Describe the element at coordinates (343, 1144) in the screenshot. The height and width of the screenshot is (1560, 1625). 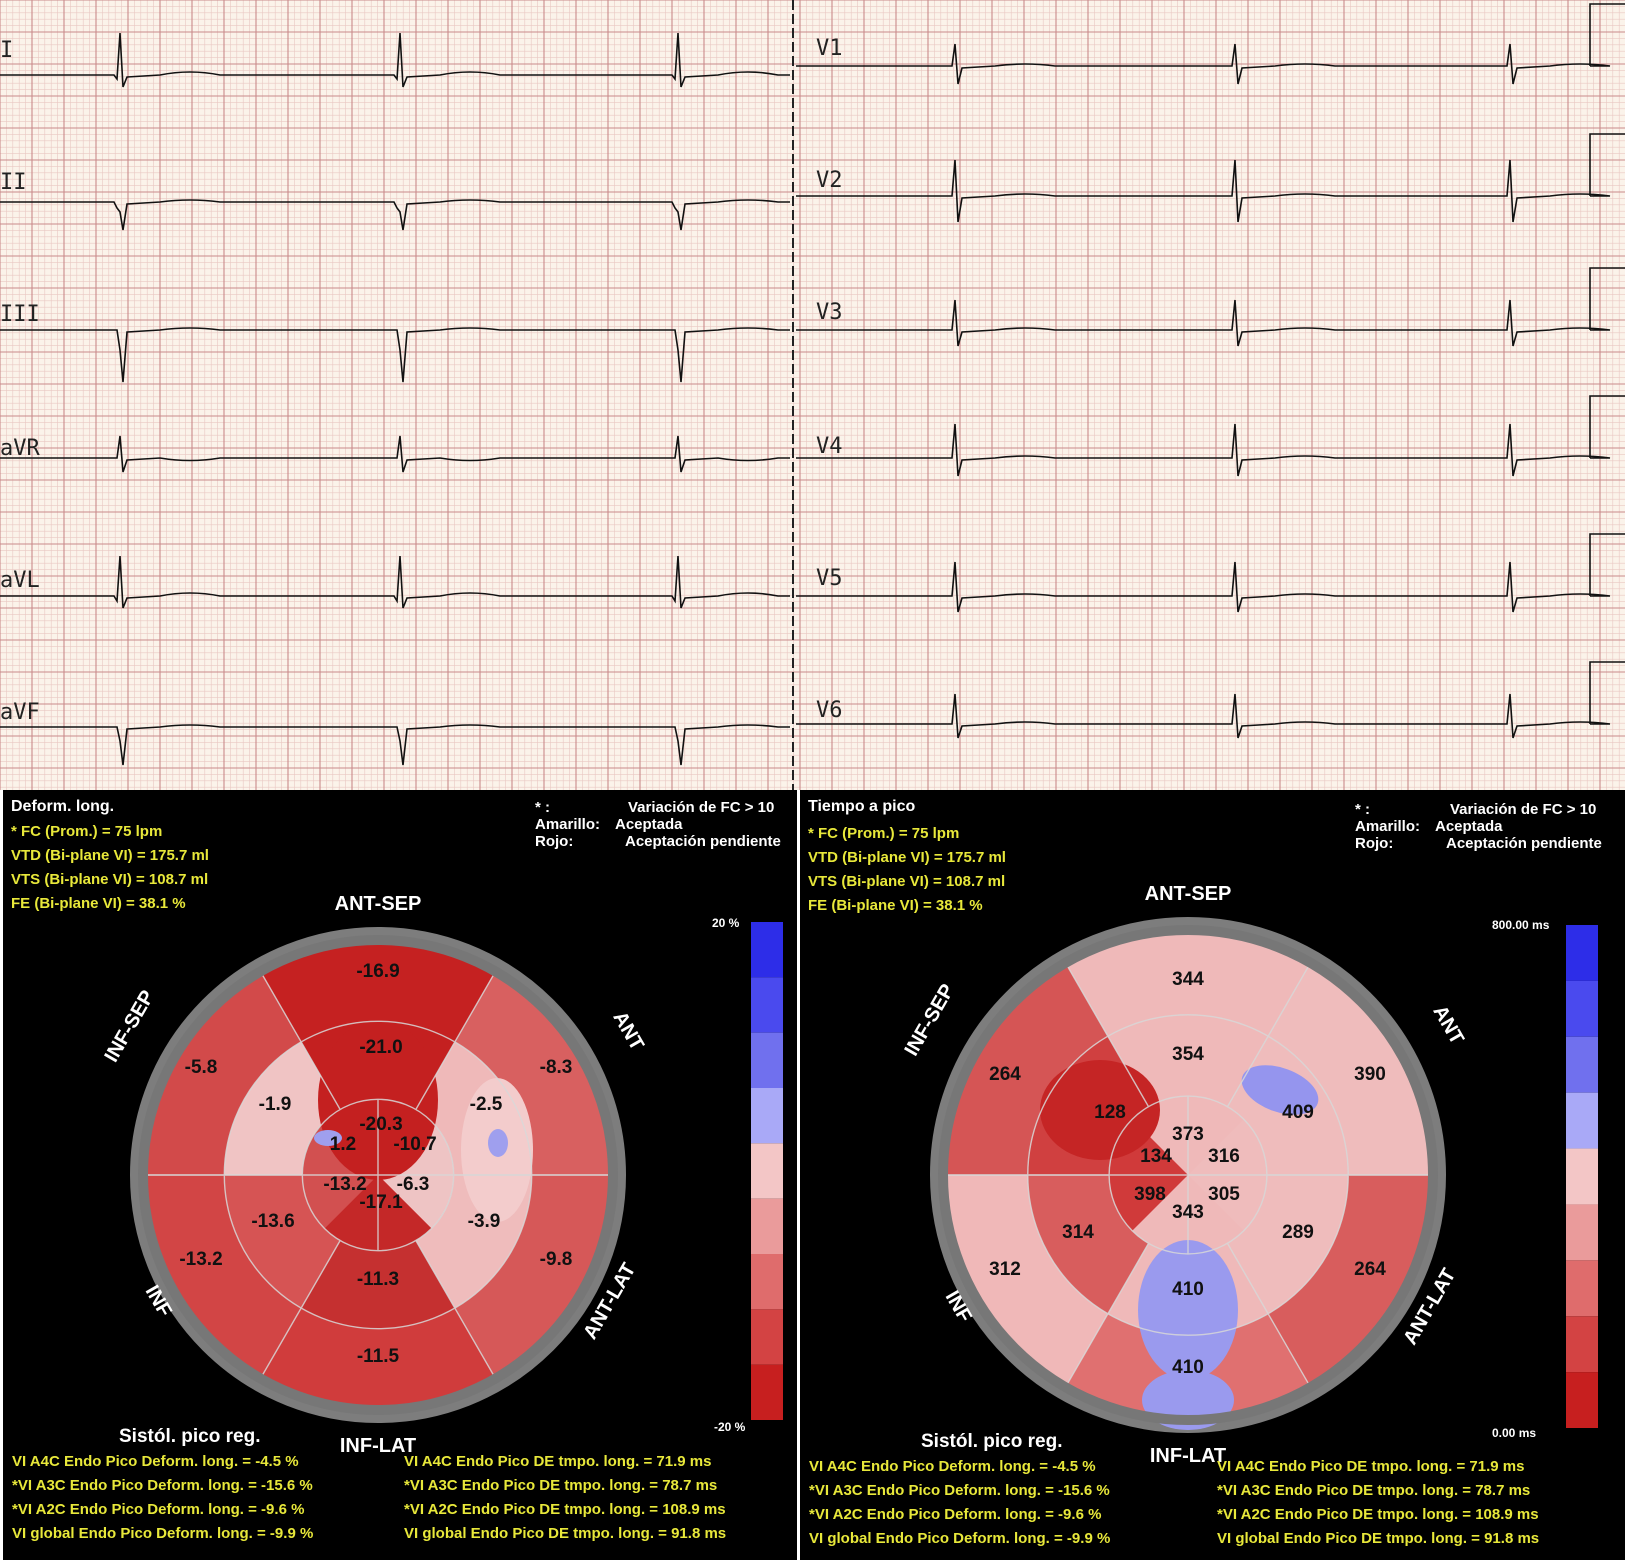
I see `segment-value: 1.2` at that location.